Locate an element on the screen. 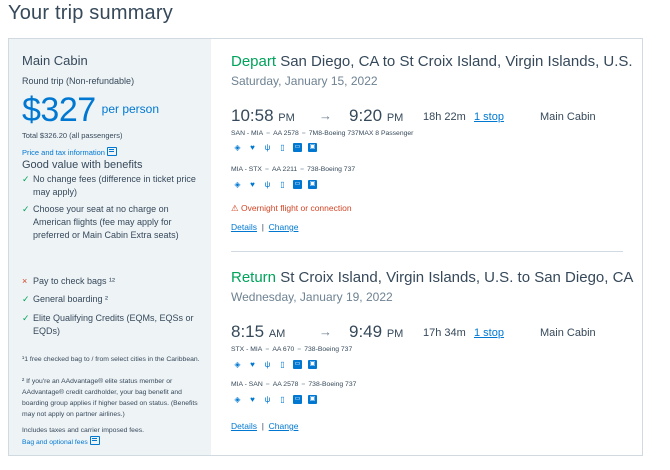 This screenshot has height=470, width=670. price-amount: $327 is located at coordinates (59, 110).